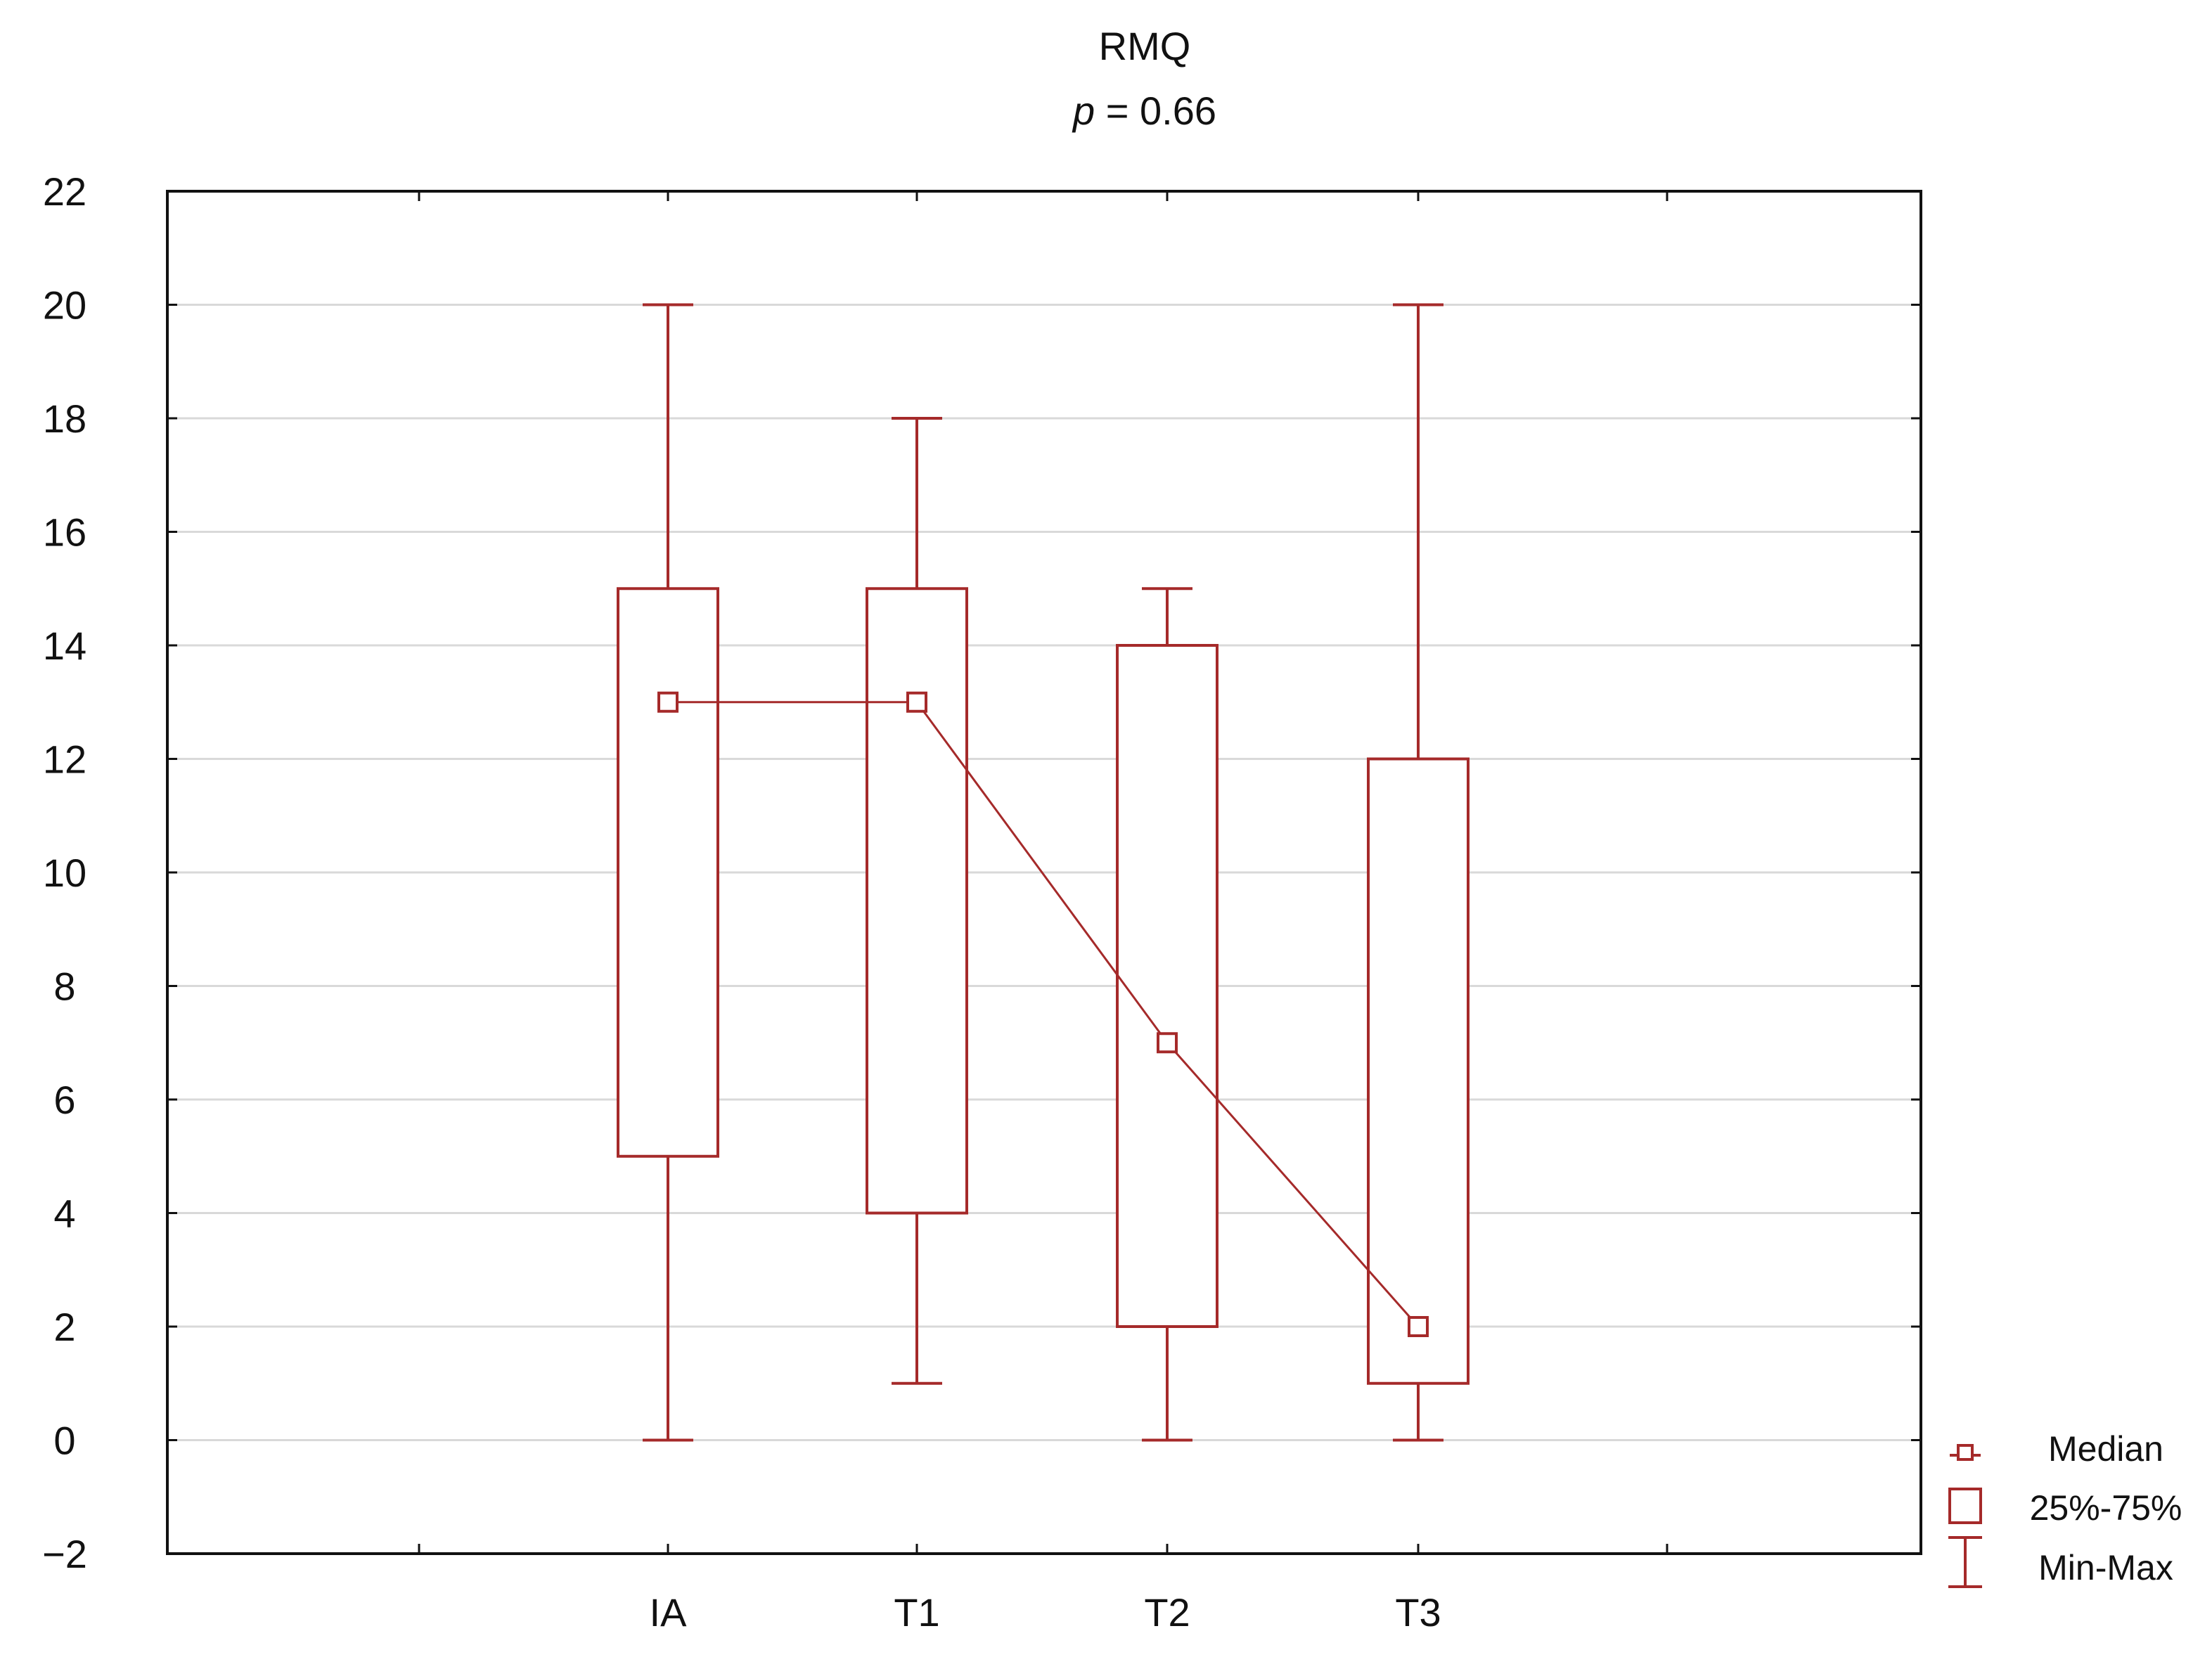  I want to click on y-tick-label: 14, so click(64, 646).